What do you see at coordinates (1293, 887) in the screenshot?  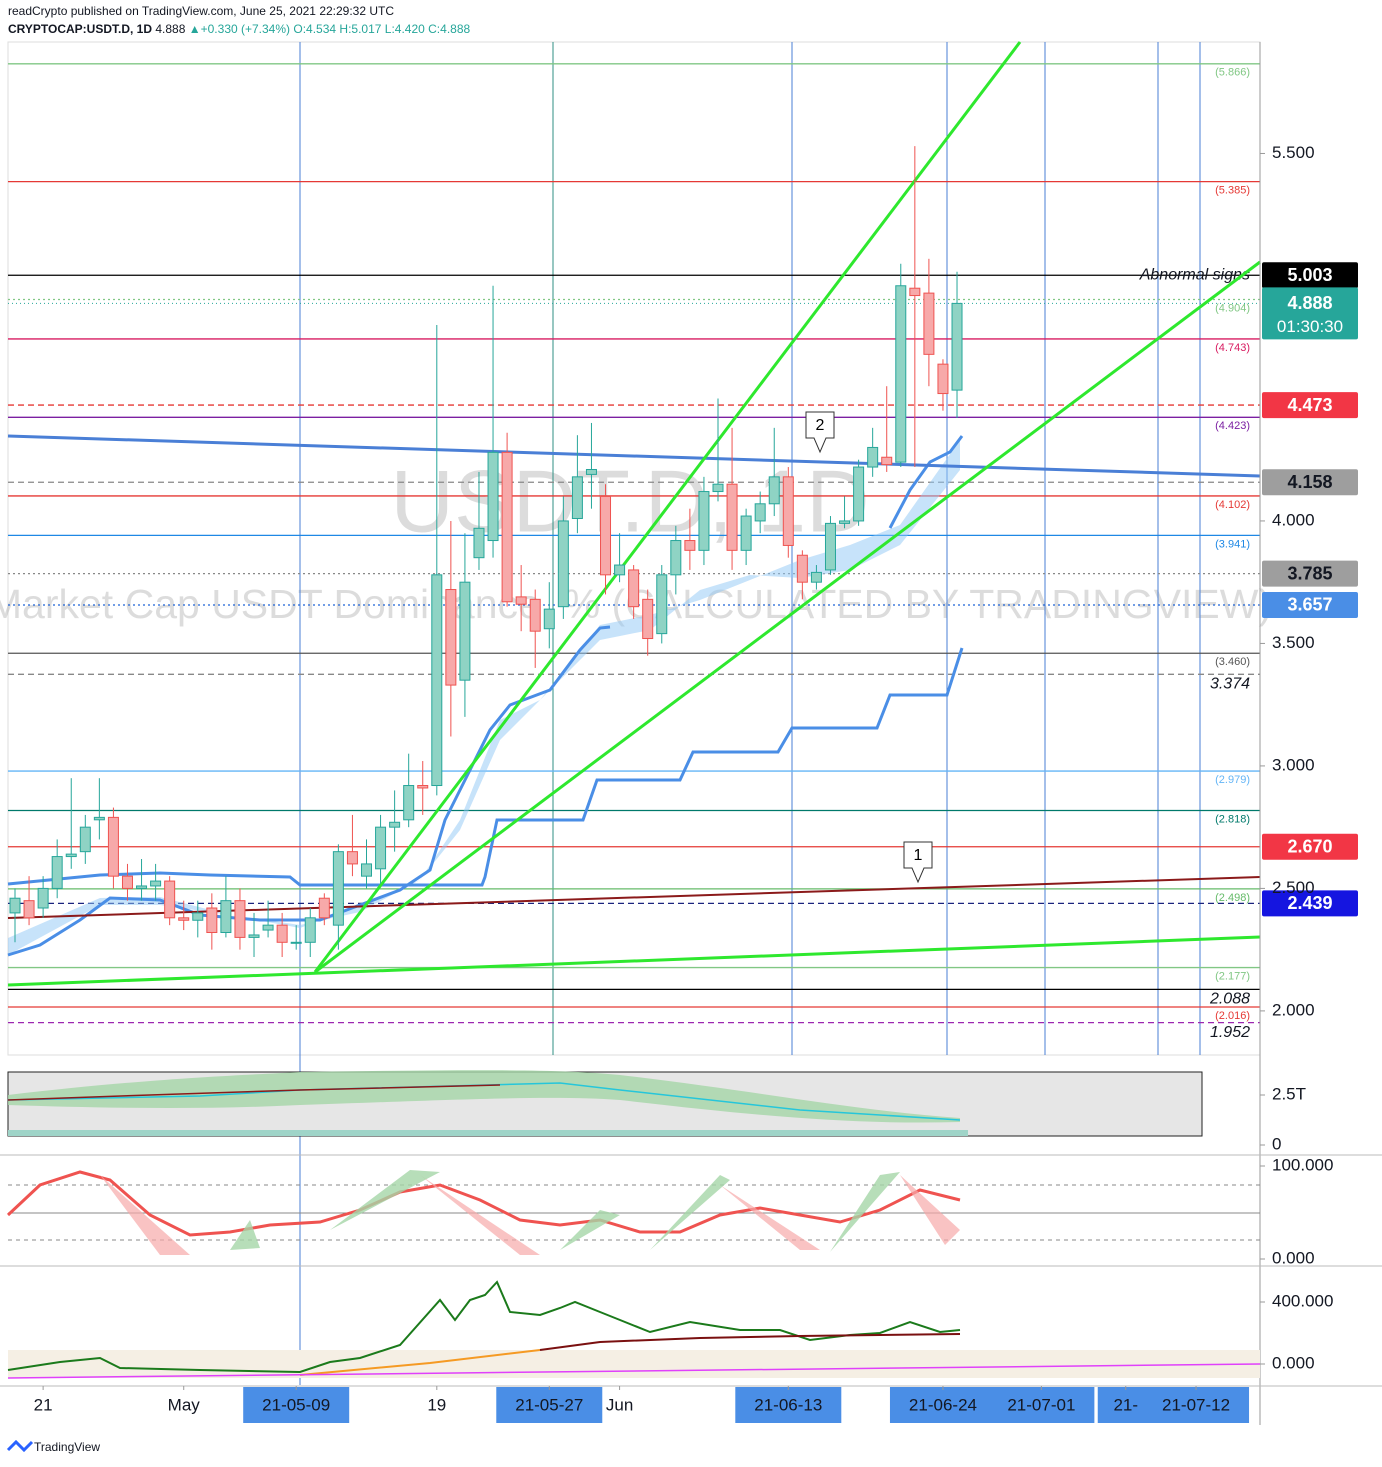 I see `y-tick-label: 2.500` at bounding box center [1293, 887].